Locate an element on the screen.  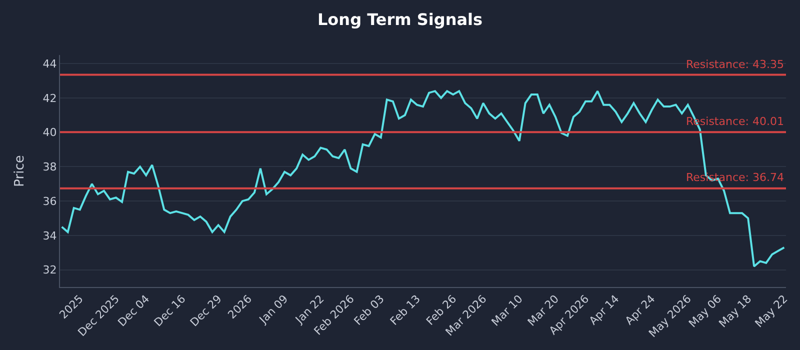
chart-title: Long Term Signals is located at coordinates (400, 20).